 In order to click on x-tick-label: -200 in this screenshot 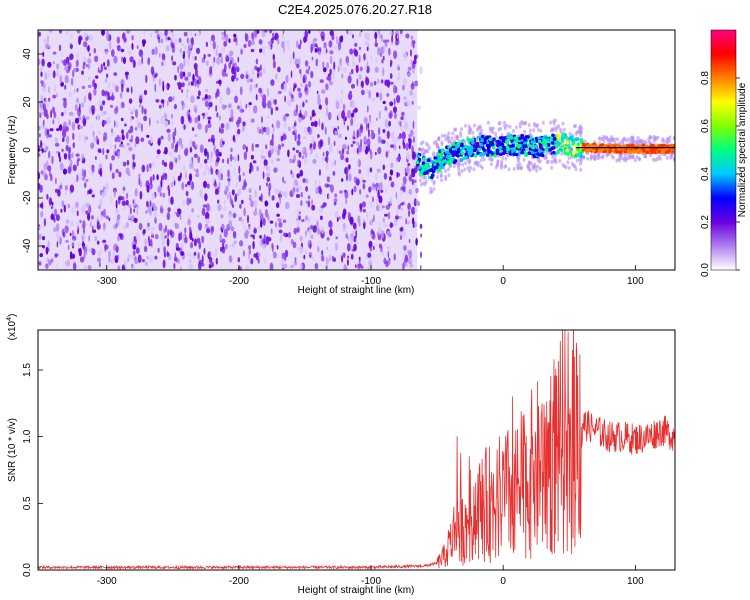, I will do `click(239, 281)`.